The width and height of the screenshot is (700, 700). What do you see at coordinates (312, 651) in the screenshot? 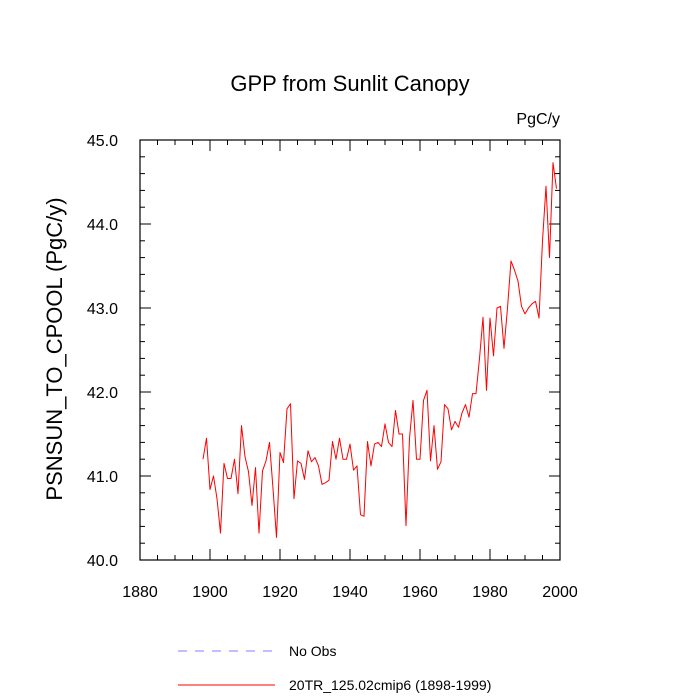
I see `legend-label-no-obs: No Obs` at bounding box center [312, 651].